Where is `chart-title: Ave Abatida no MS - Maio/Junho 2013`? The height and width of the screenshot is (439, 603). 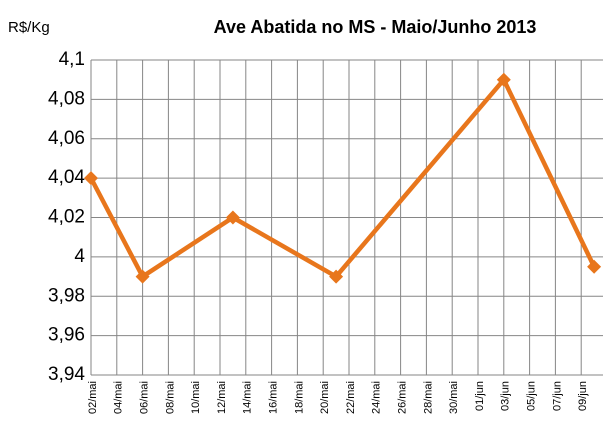
chart-title: Ave Abatida no MS - Maio/Junho 2013 is located at coordinates (375, 27).